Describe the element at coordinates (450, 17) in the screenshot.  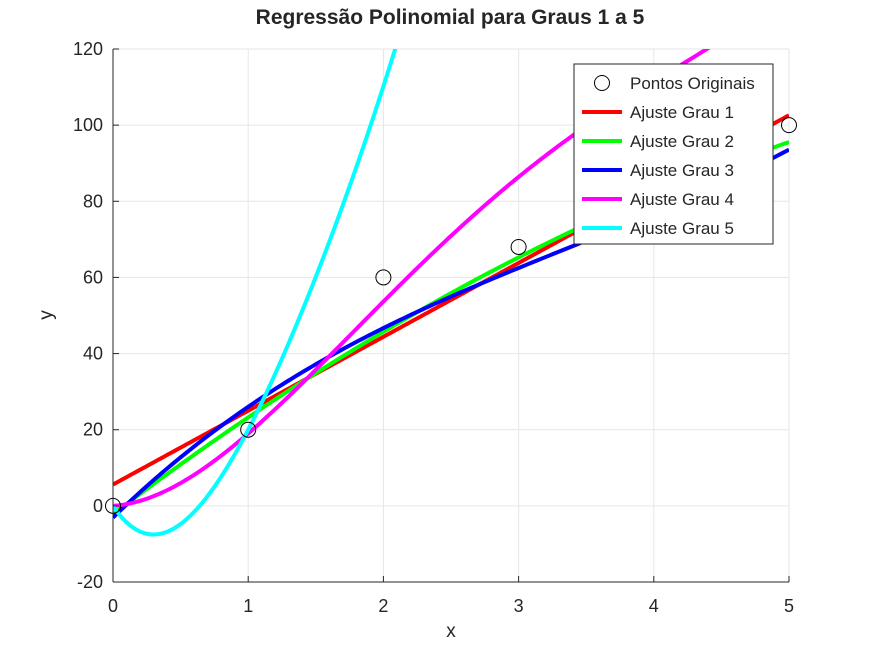
I see `chart-title: Regressão Polinomial para Graus 1 a 5` at that location.